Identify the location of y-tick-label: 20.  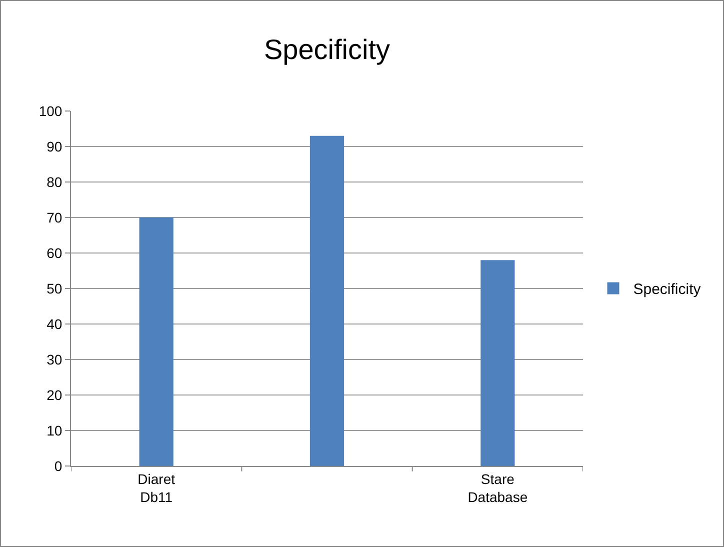
(54, 394).